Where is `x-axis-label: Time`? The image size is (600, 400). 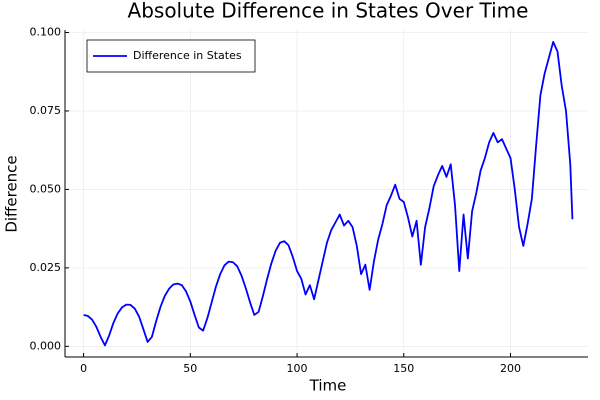
x-axis-label: Time is located at coordinates (328, 386).